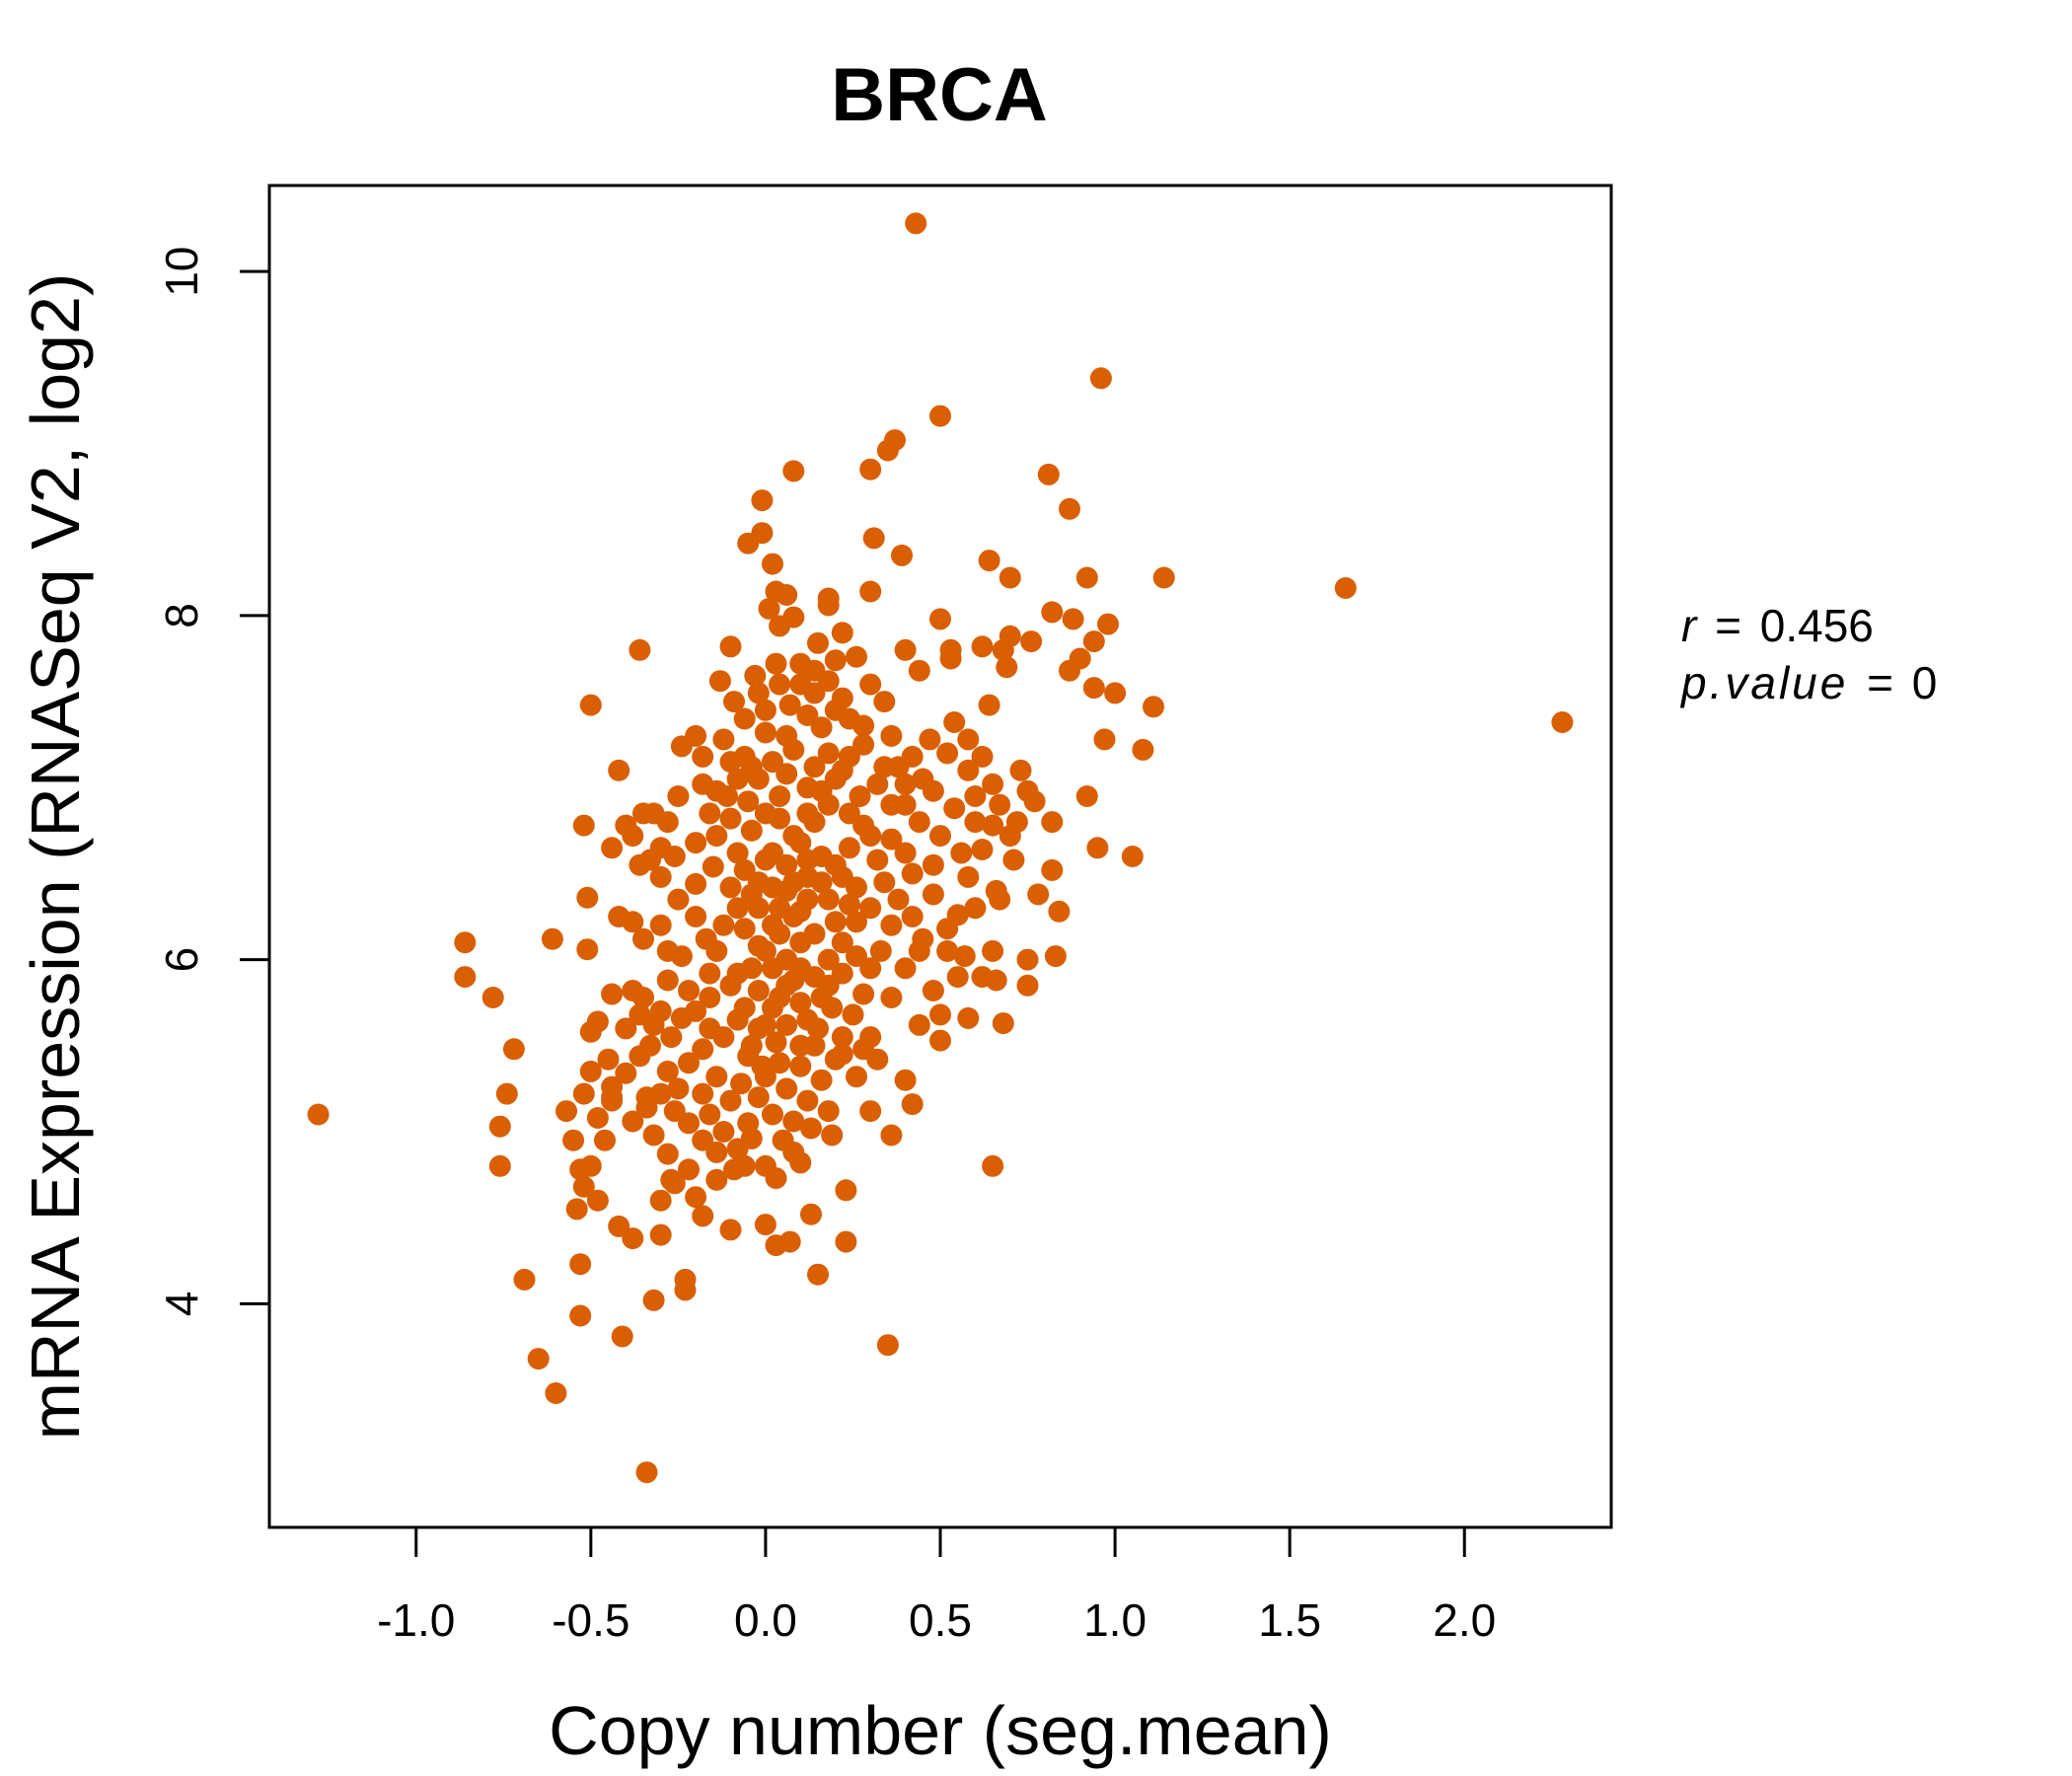  Describe the element at coordinates (1808, 683) in the screenshot. I see `p-statistic: p.value = 0` at that location.